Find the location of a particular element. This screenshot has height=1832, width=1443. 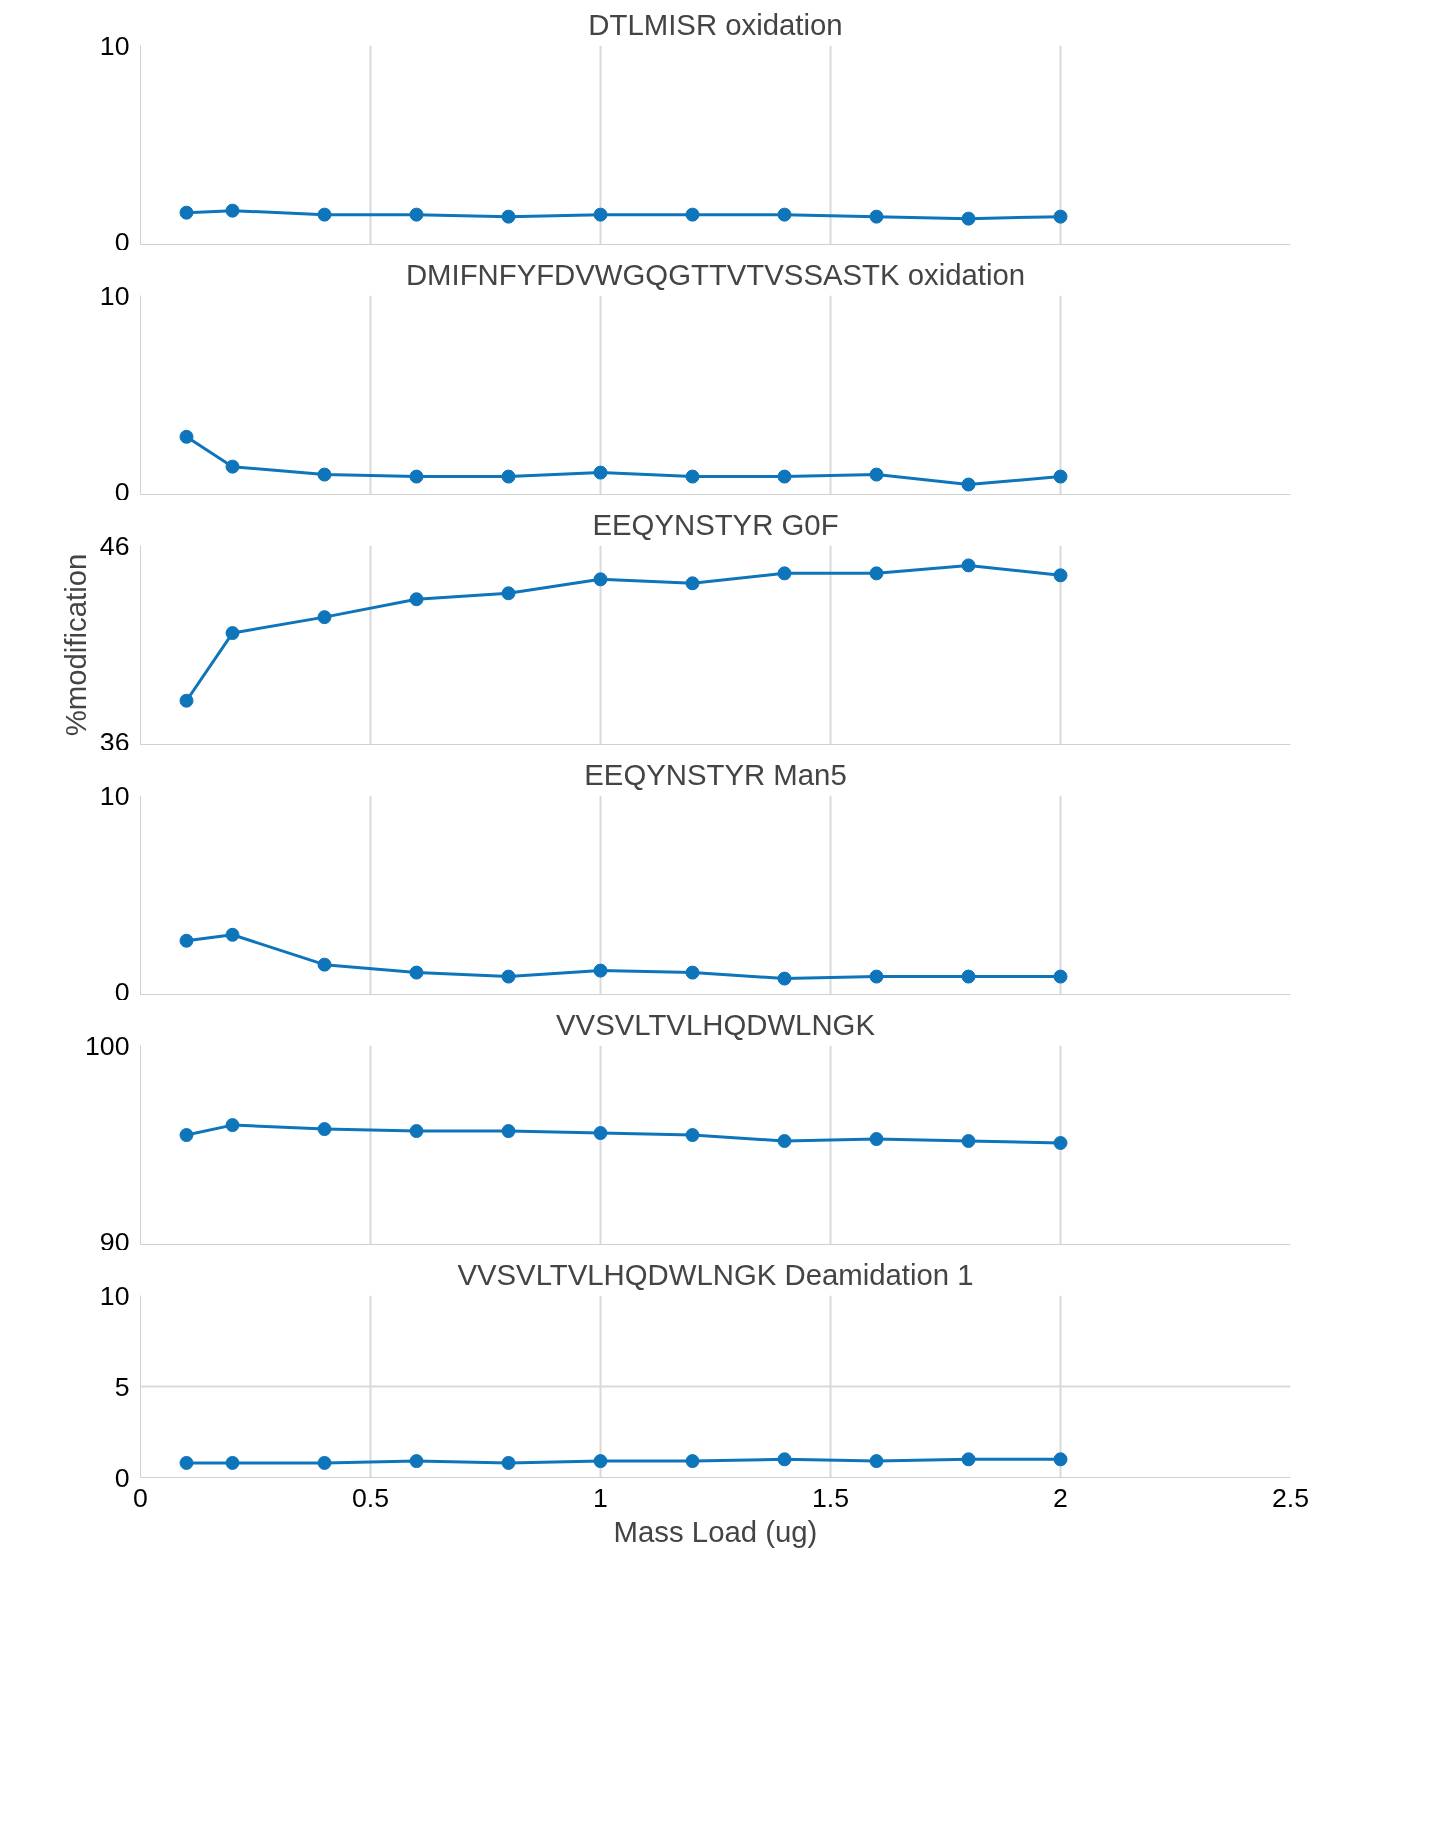

chart-title: VVSVLTVLHQDWLNGK is located at coordinates (716, 1024).